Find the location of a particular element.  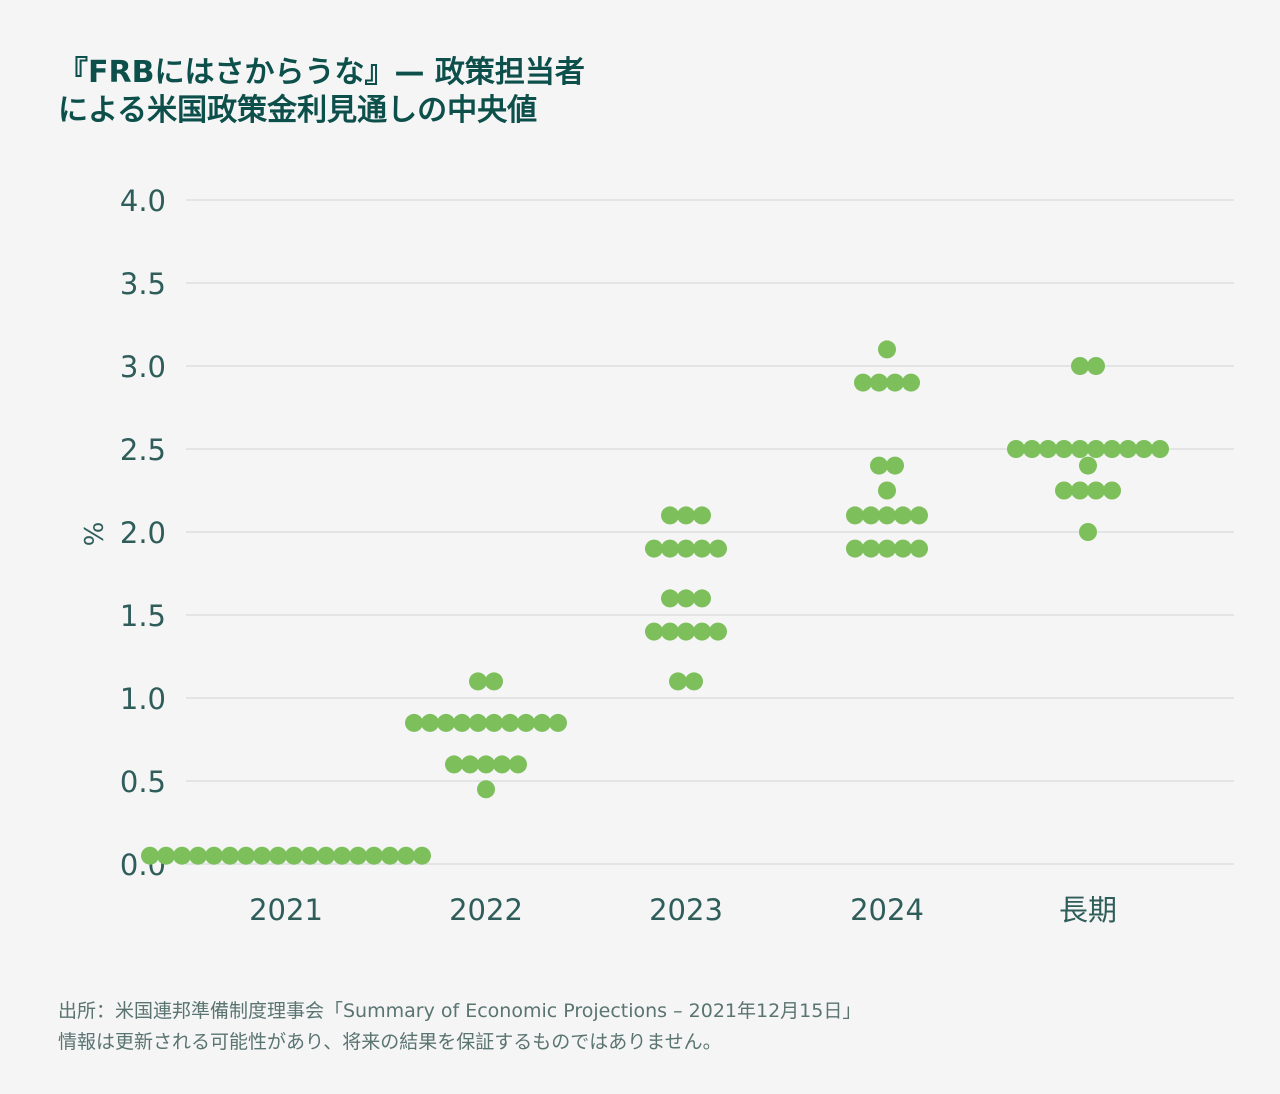

y-tick-label: 2.5 is located at coordinates (143, 450).